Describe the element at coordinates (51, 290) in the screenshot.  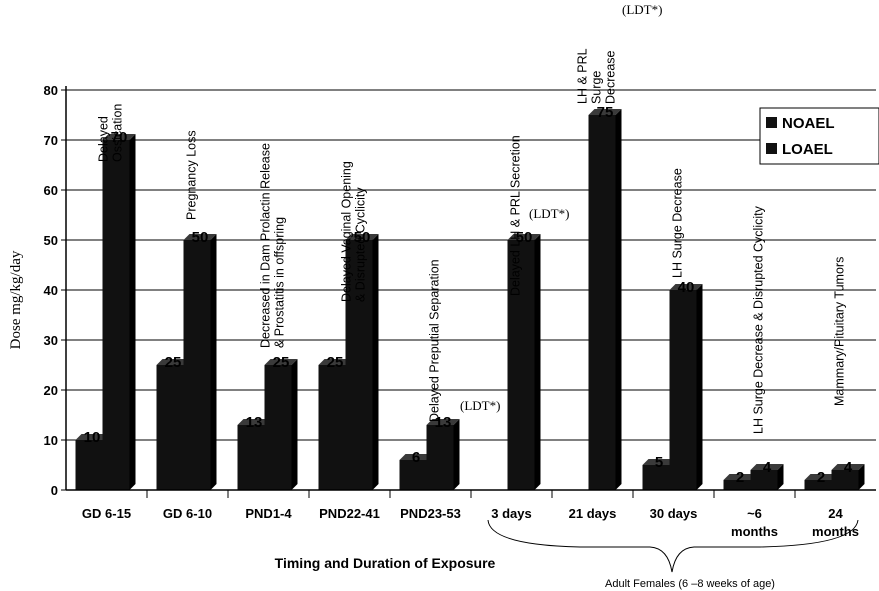
I see `y-tick-label: 40` at that location.